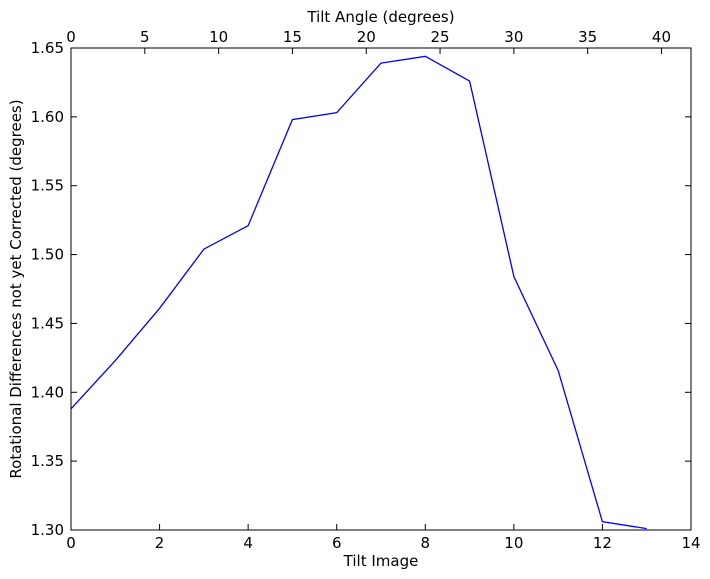 This screenshot has height=579, width=710. I want to click on y-tick-label: 1.55, so click(47, 186).